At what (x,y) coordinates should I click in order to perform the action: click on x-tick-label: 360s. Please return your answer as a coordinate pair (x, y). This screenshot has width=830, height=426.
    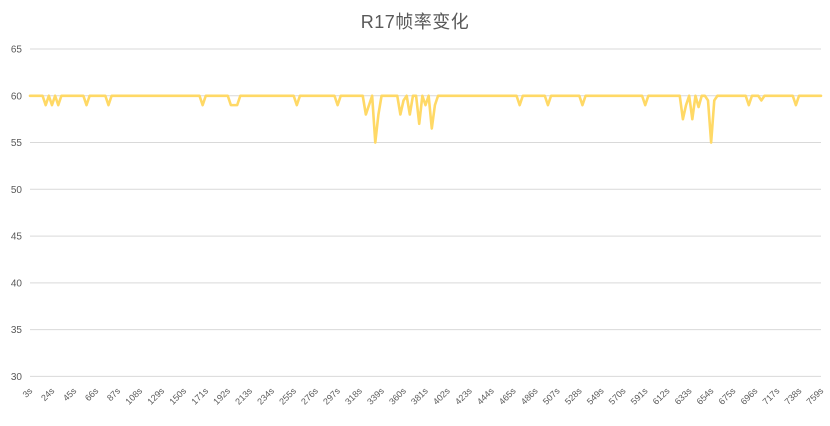
    Looking at the image, I should click on (397, 395).